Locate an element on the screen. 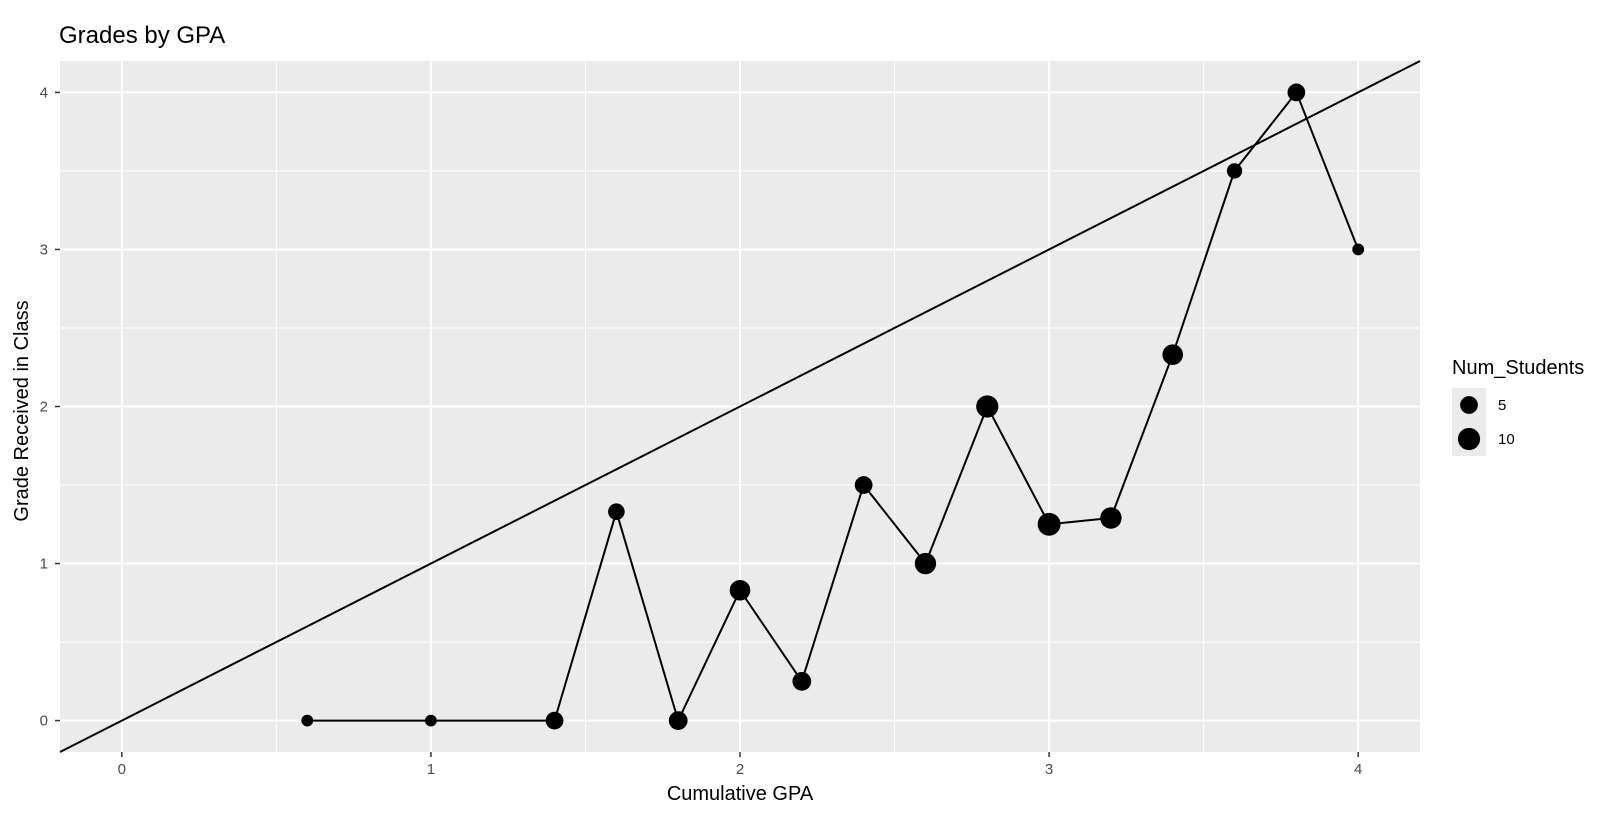 Image resolution: width=1614 pixels, height=828 pixels. chart-title: Grades by GPA is located at coordinates (142, 35).